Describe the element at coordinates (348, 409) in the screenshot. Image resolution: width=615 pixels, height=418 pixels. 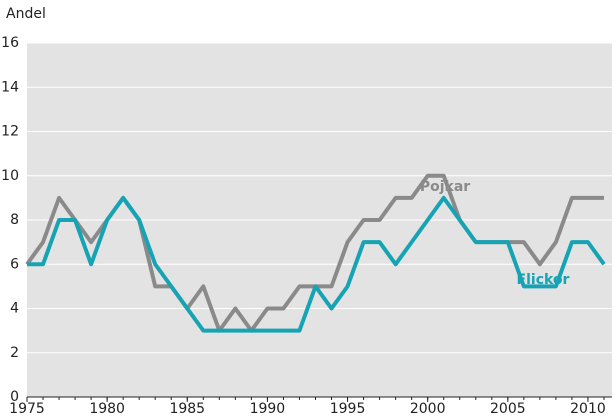
I see `x-tick-label: 1995` at that location.